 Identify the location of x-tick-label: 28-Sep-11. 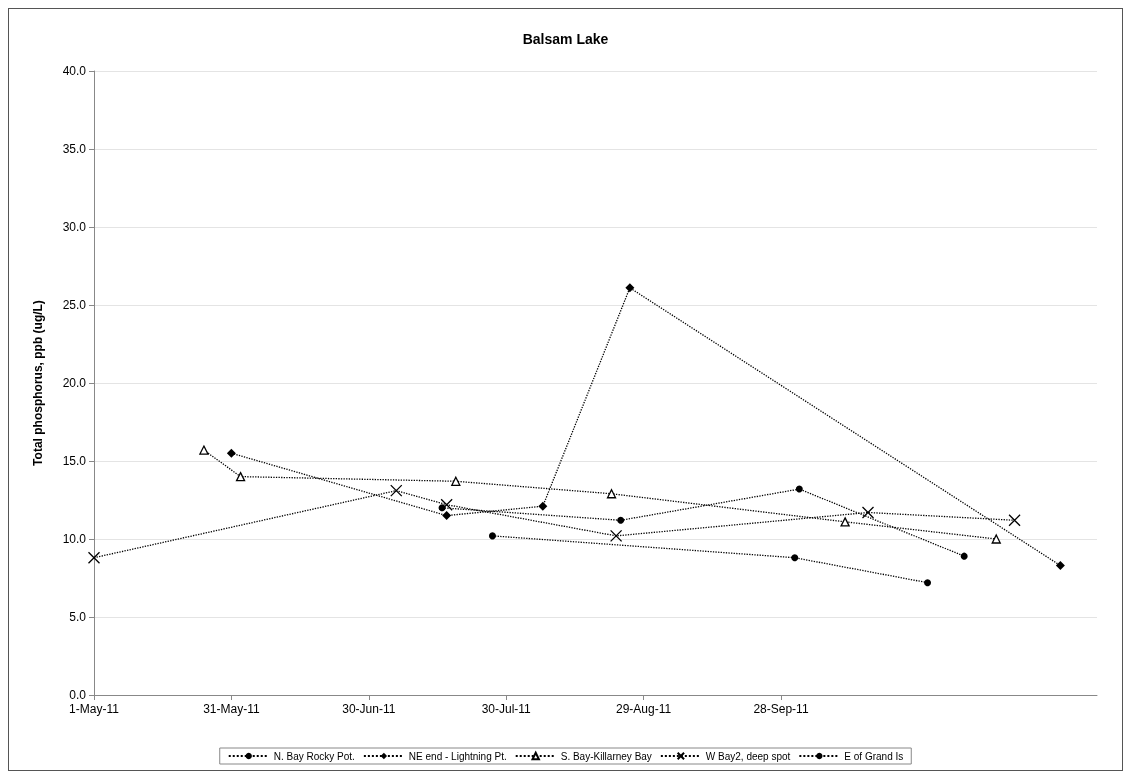
(781, 709).